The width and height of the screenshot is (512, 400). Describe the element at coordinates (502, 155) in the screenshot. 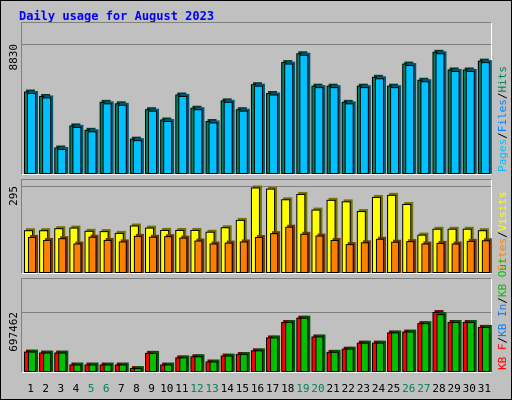

I see `legend-pages: Pages` at that location.